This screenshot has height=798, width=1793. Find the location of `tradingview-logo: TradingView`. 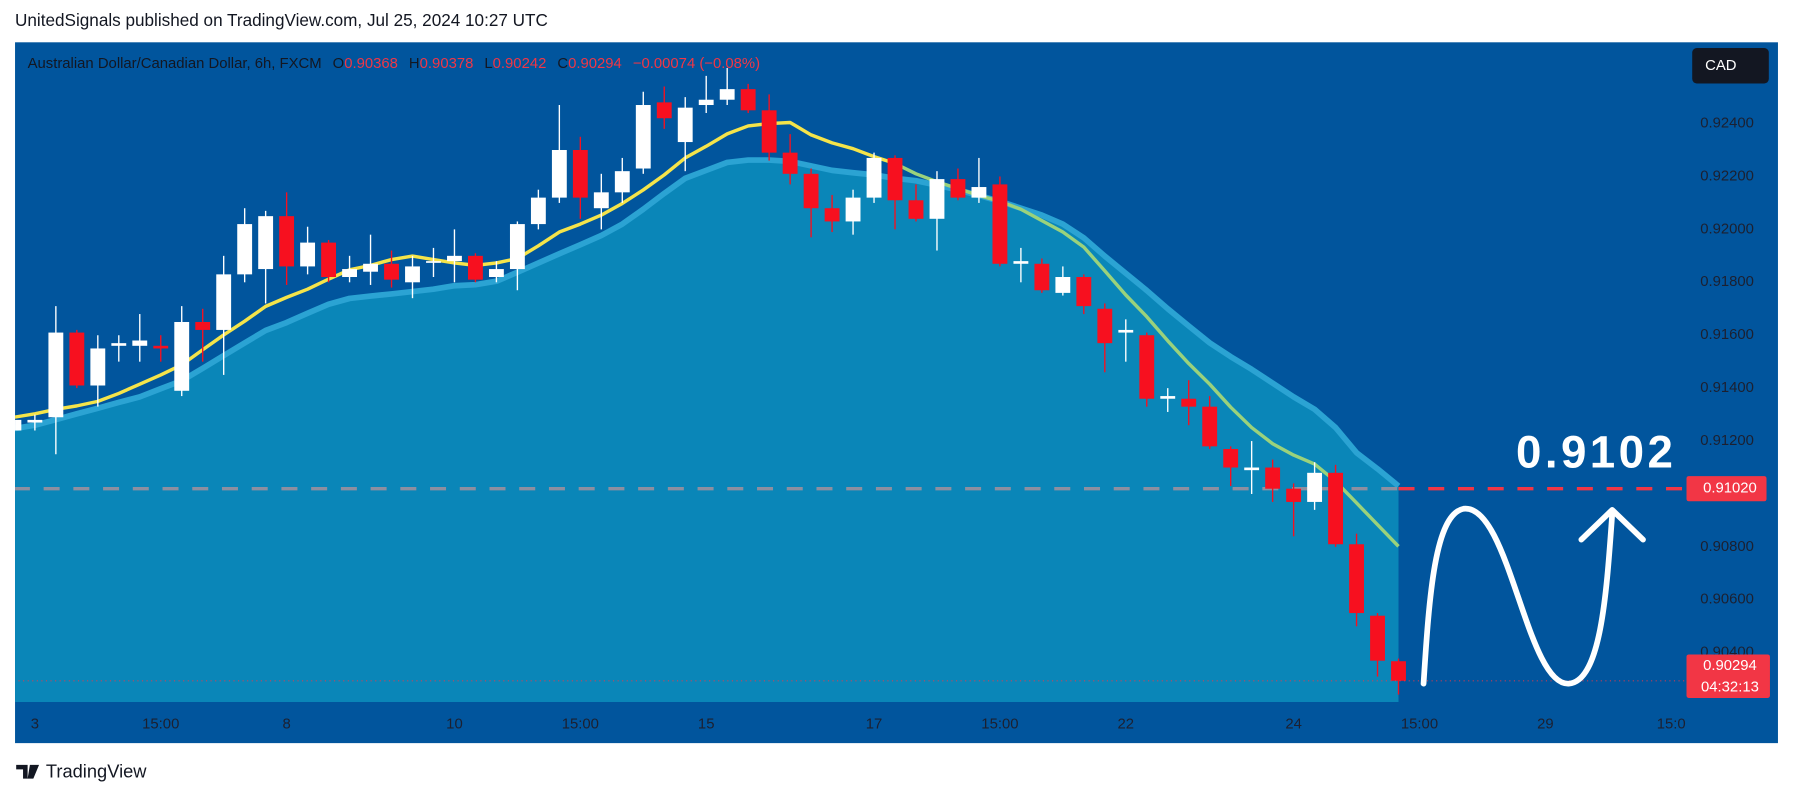

tradingview-logo: TradingView is located at coordinates (81, 771).